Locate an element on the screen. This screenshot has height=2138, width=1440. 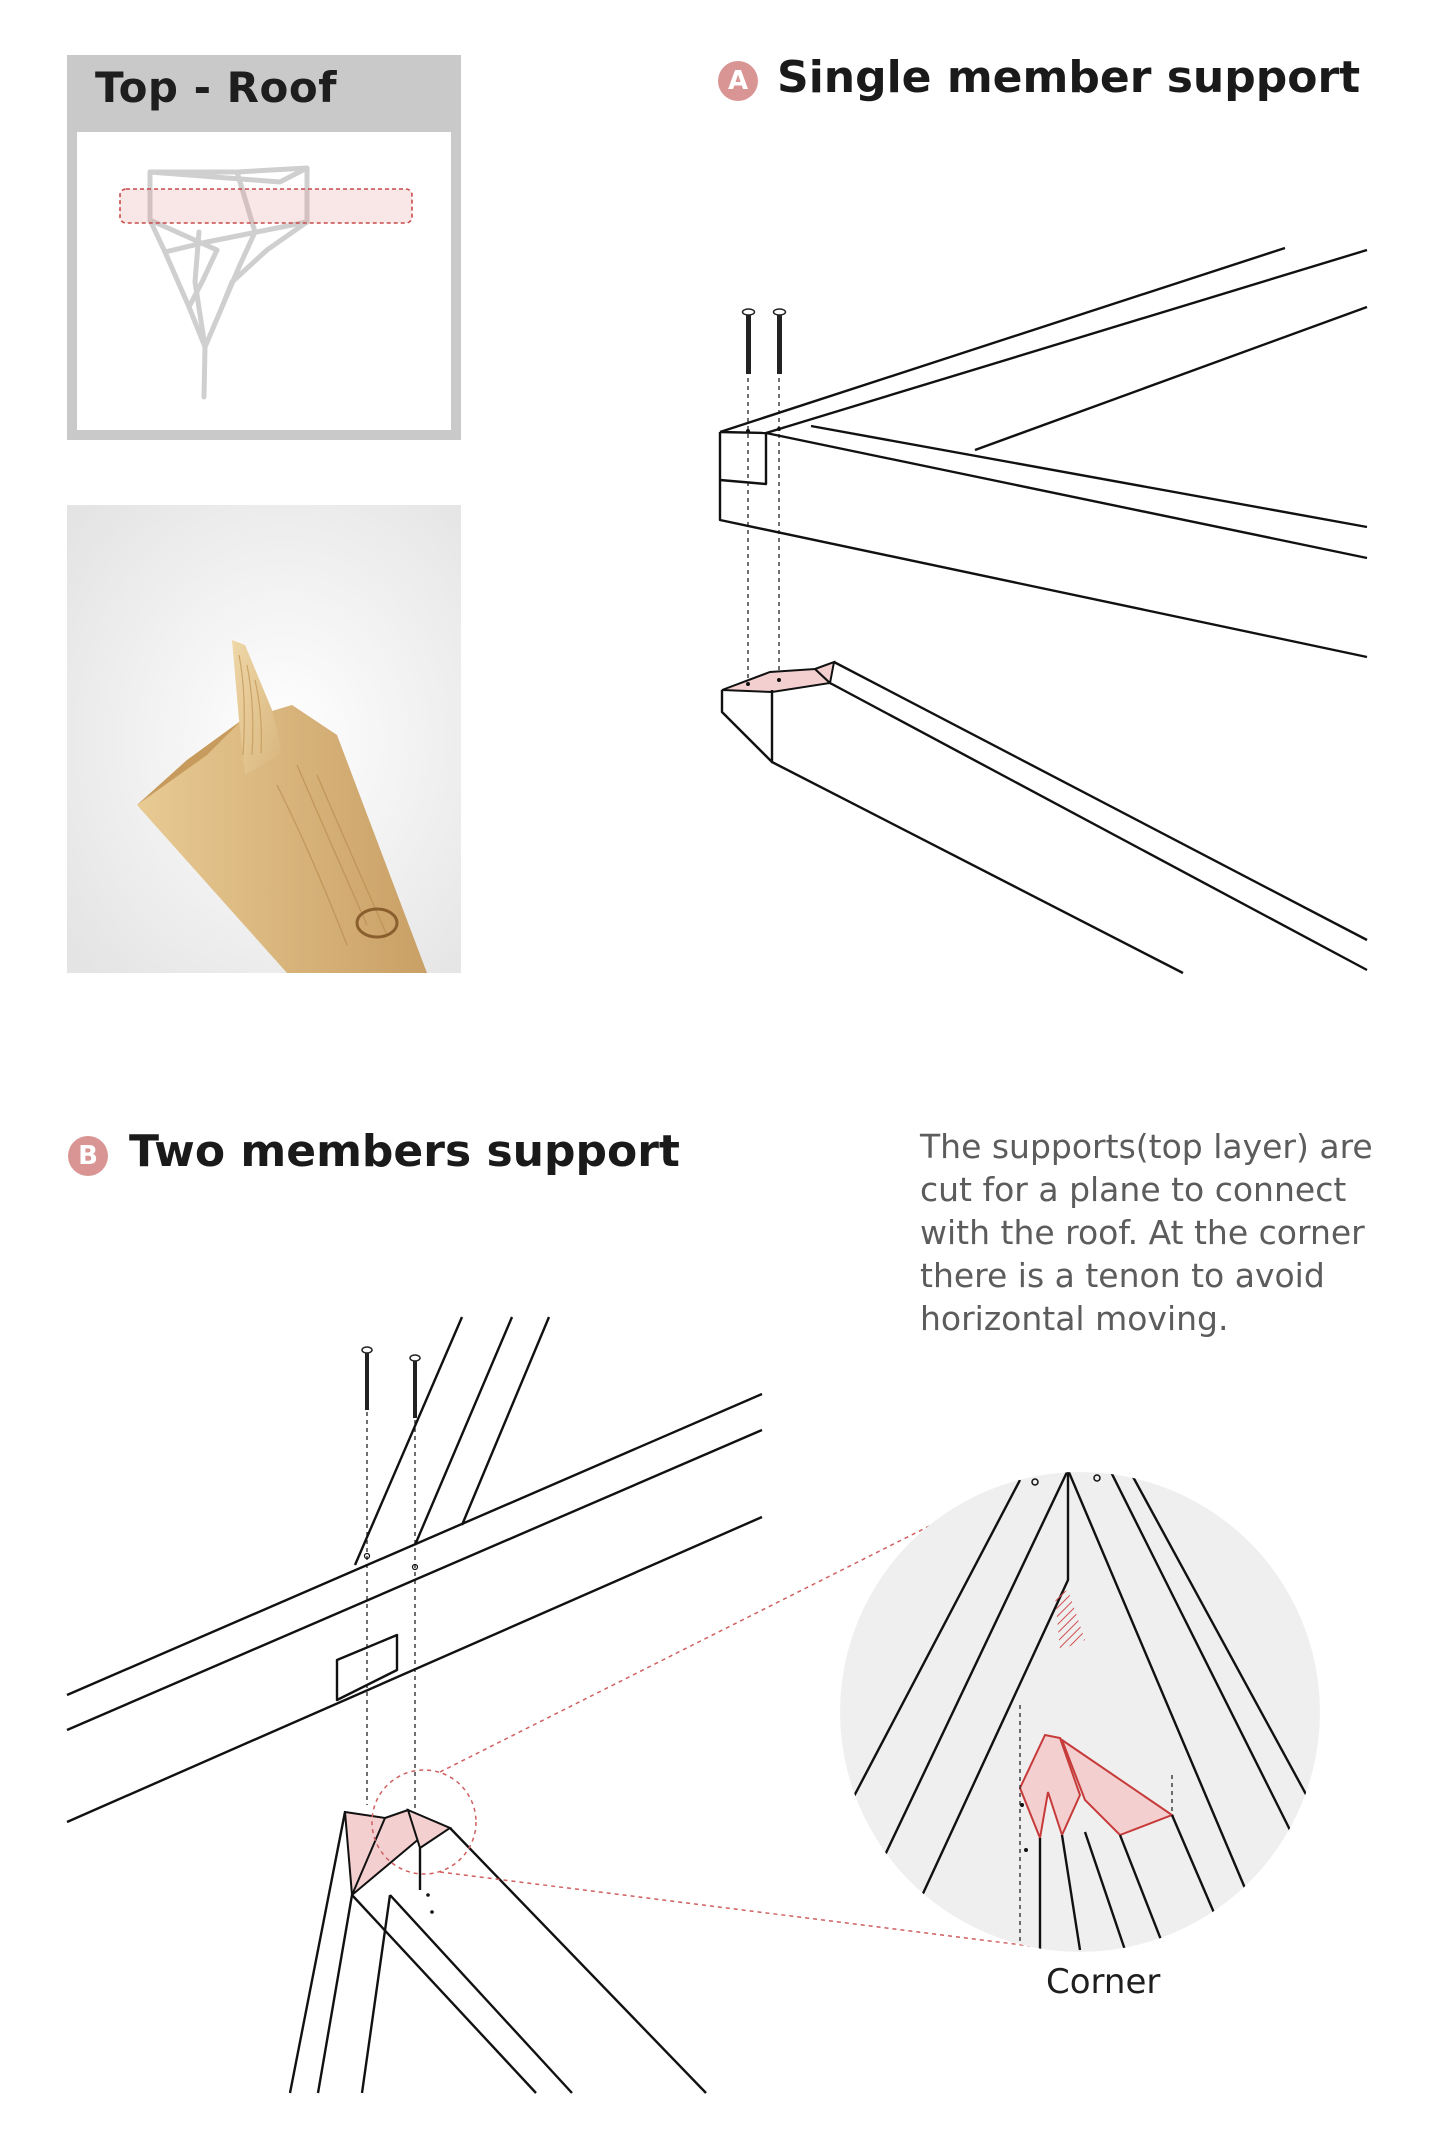
corner-detail is located at coordinates (1080, 1712).